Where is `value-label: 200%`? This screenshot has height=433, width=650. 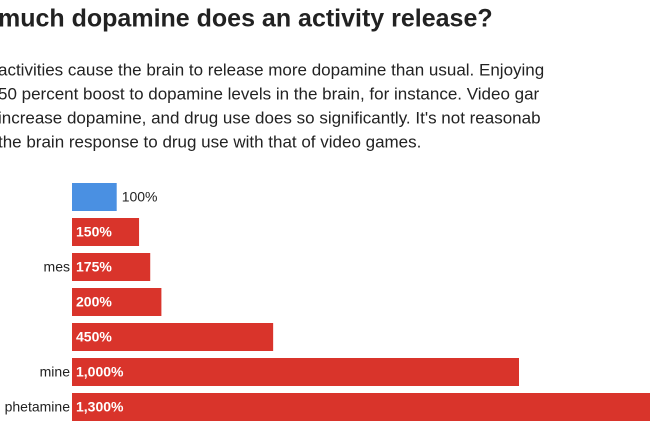
value-label: 200% is located at coordinates (94, 302).